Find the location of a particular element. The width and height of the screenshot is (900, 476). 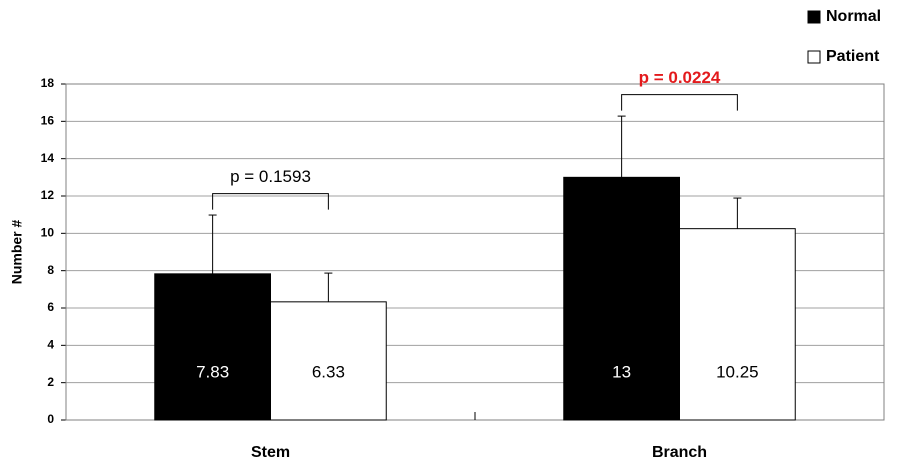

y-axis-label: Number # is located at coordinates (17, 252).